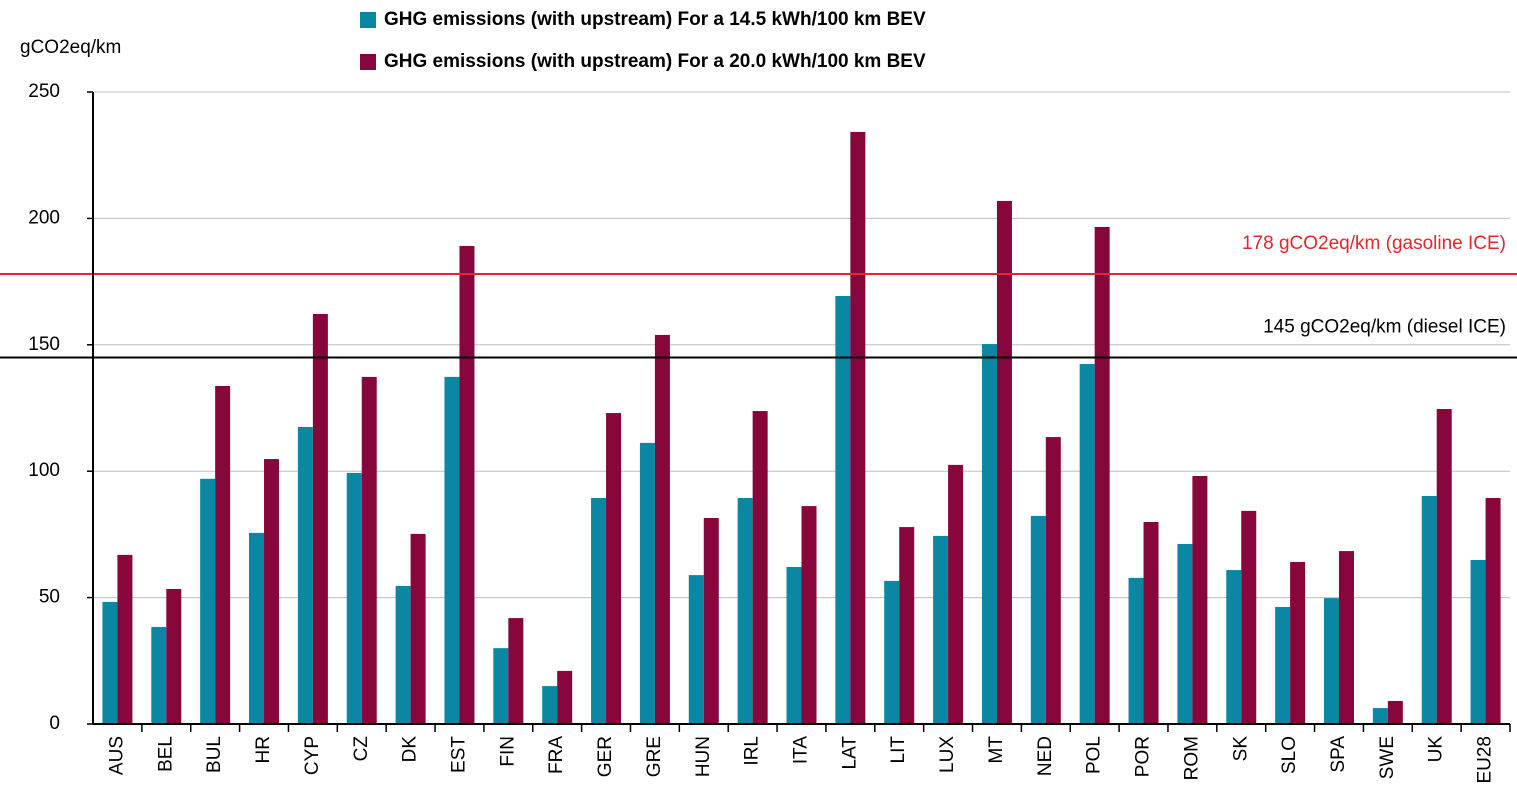 The image size is (1517, 799). Describe the element at coordinates (507, 751) in the screenshot. I see `x-tick-label: FIN` at that location.